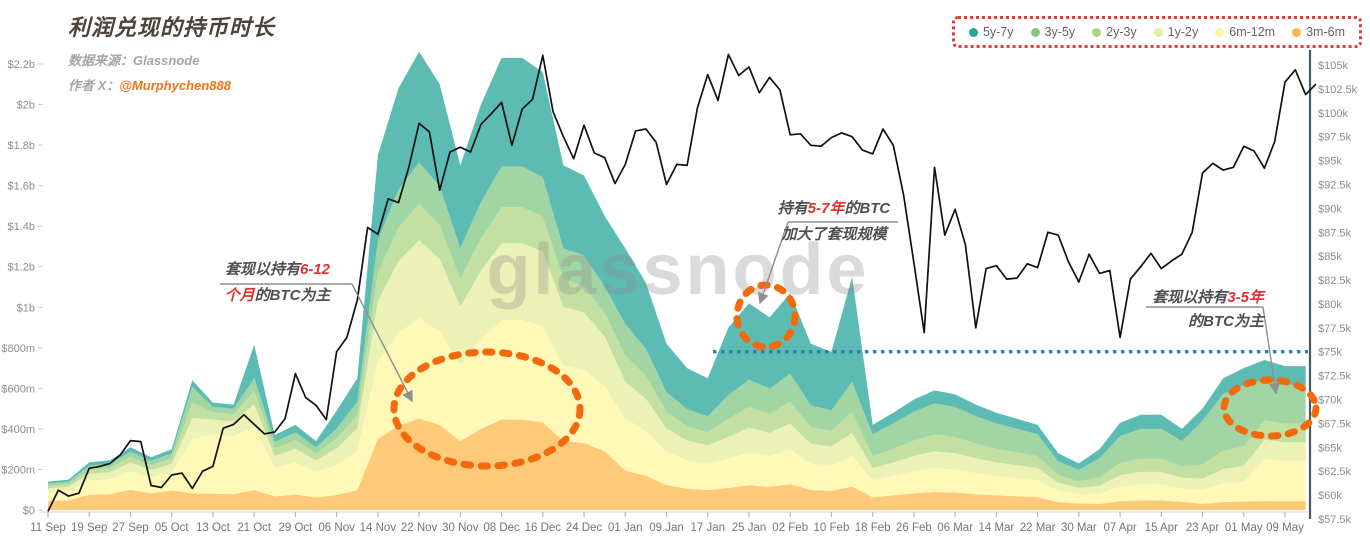  I want to click on y-left-tick-label: $1.6b, so click(21, 187).